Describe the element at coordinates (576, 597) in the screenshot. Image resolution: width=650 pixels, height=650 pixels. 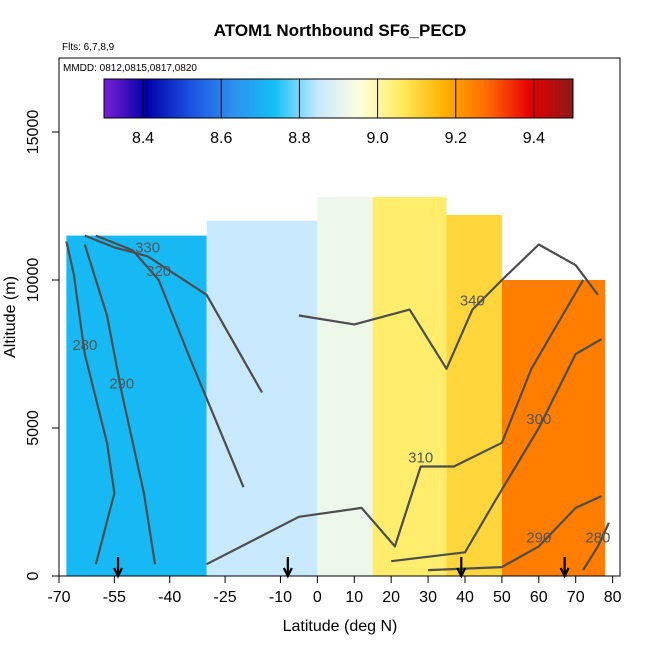
I see `x-tick-label: 70` at that location.